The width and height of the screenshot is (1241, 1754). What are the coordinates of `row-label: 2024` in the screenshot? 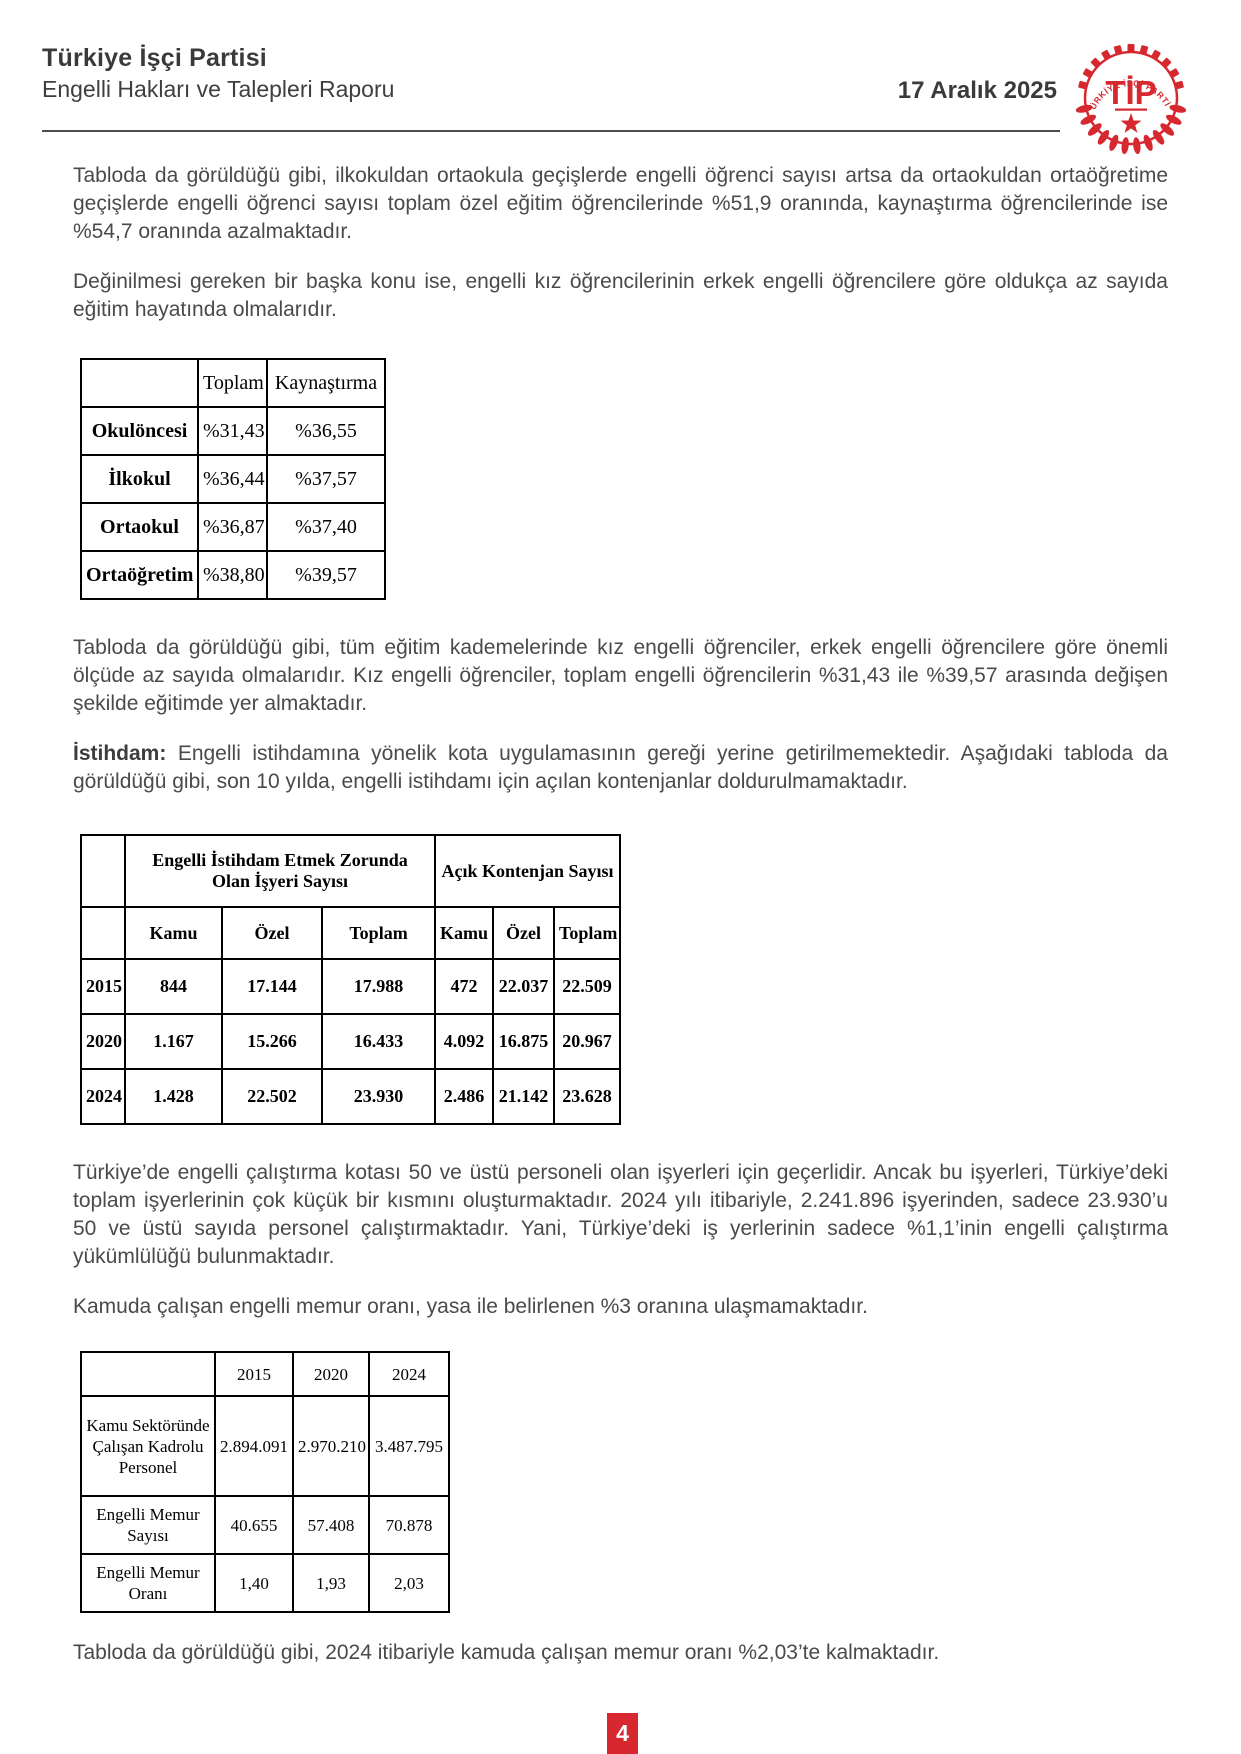 It's located at (103, 1096).